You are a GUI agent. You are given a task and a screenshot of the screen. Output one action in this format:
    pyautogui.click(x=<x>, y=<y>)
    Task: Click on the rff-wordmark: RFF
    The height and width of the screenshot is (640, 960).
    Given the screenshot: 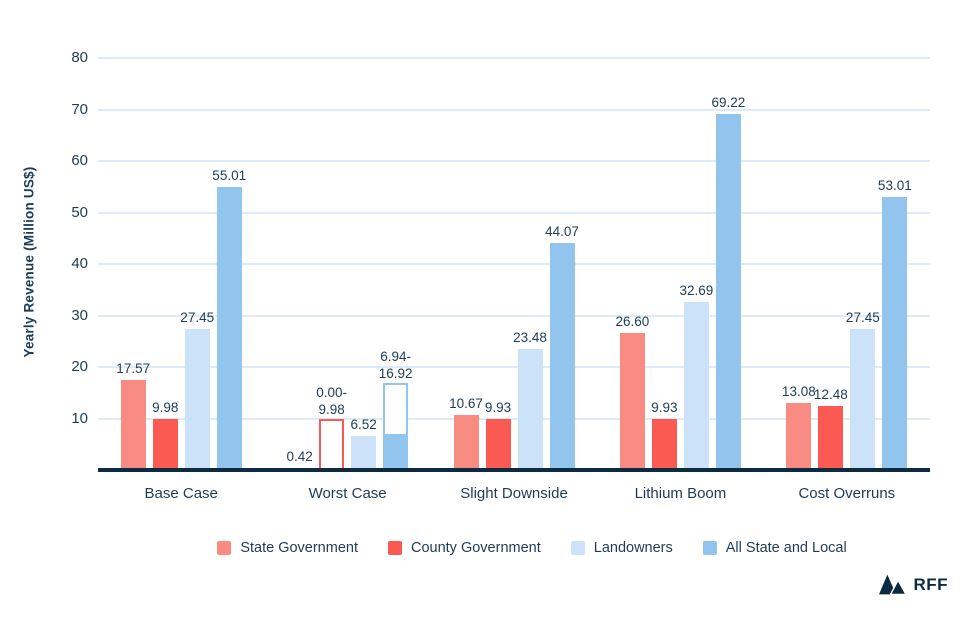 What is the action you would take?
    pyautogui.click(x=930, y=584)
    